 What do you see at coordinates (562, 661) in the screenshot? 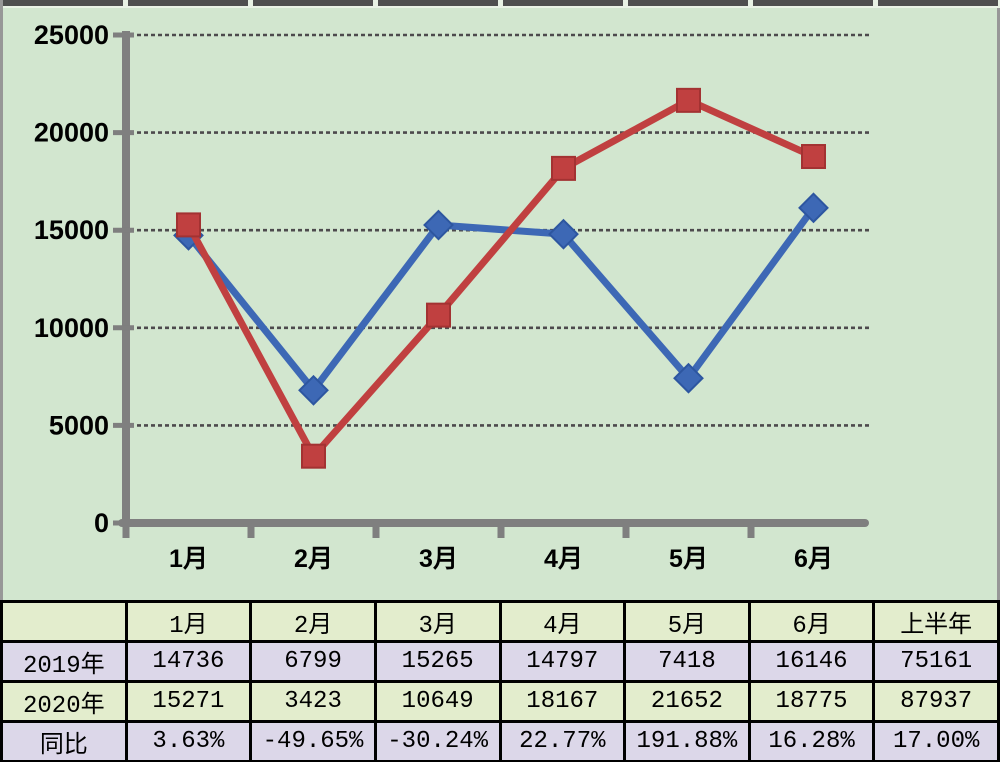
I see `table-cell: 14797` at bounding box center [562, 661].